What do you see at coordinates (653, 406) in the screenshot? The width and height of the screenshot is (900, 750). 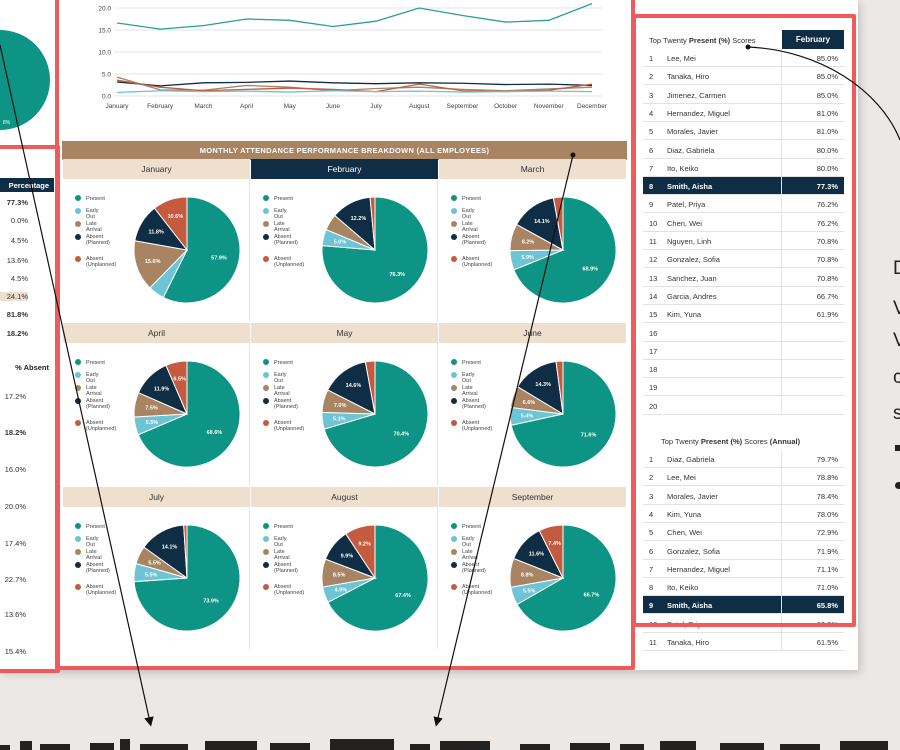 I see `row-rank: 20` at bounding box center [653, 406].